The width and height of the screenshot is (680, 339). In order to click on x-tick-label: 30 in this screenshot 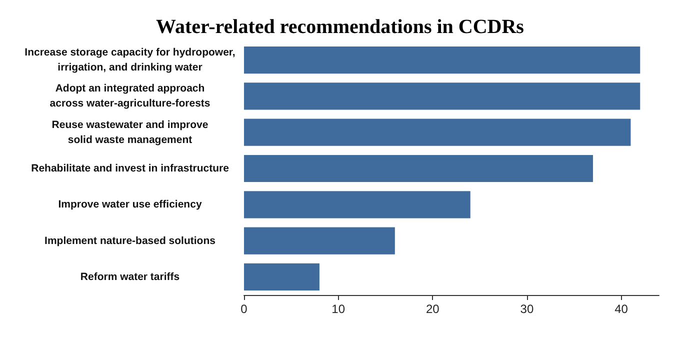, I will do `click(527, 309)`.